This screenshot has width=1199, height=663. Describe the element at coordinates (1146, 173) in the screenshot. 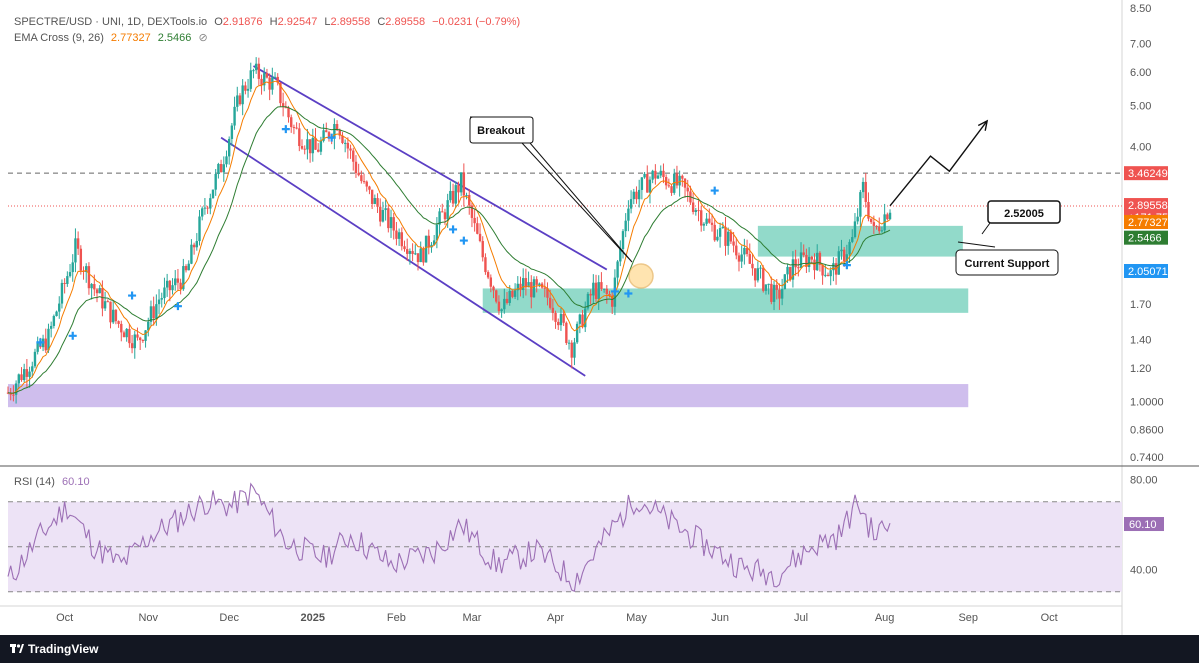

I see `resistance-badge-bg` at that location.